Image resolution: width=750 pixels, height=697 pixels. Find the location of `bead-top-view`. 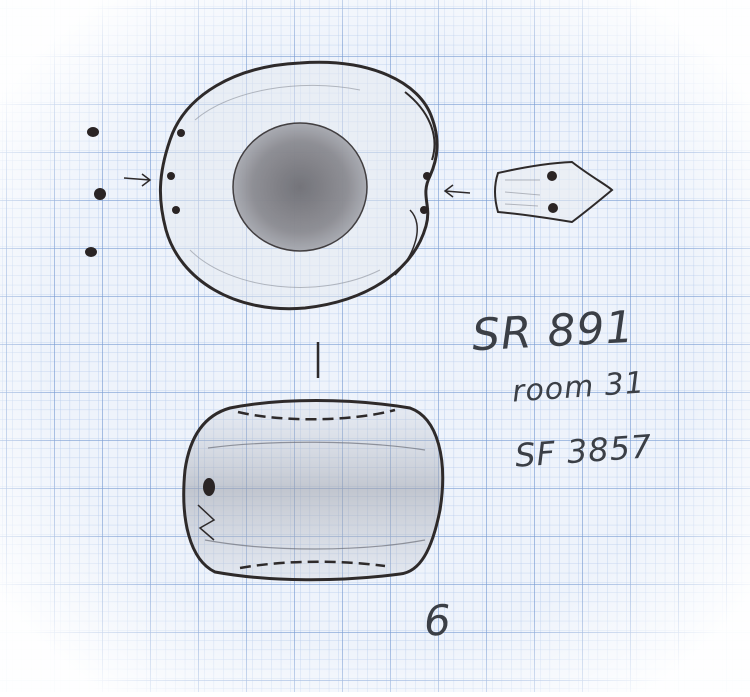

bead-top-view is located at coordinates (298, 185).